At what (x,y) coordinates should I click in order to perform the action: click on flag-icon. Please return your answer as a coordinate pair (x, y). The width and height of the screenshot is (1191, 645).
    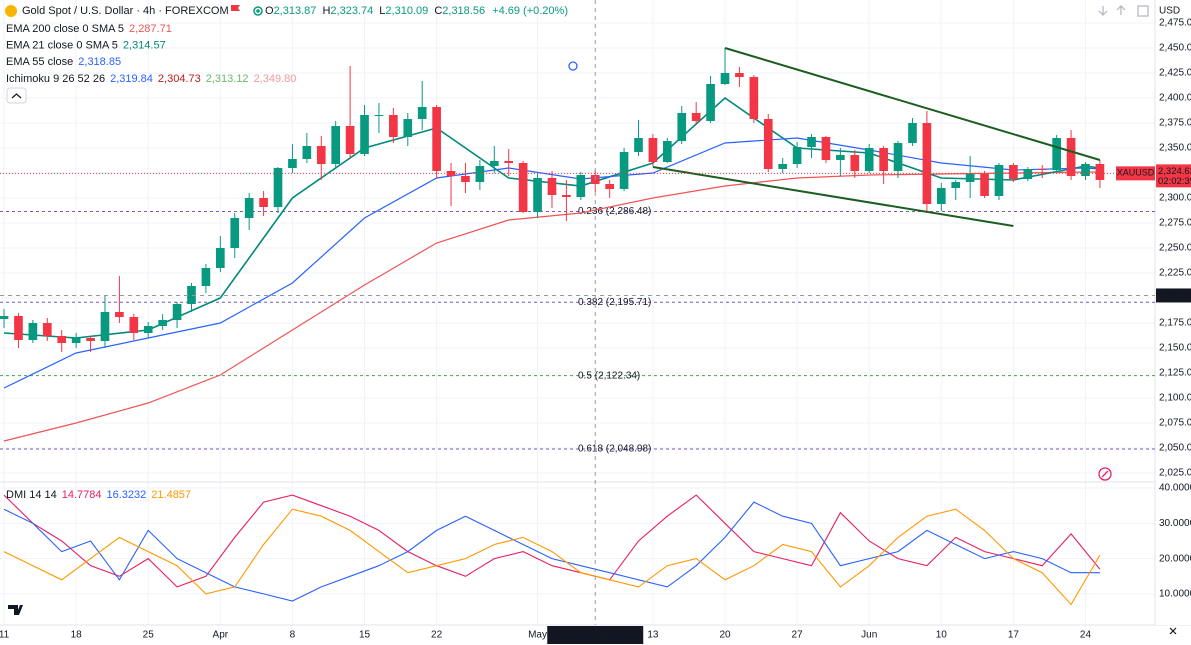
    Looking at the image, I should click on (235, 8).